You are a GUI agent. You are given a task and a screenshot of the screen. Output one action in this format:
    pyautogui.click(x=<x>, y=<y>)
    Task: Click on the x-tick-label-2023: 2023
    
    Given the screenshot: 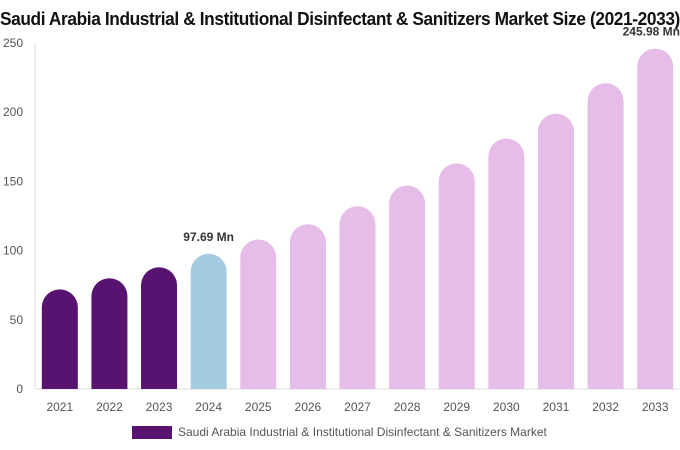 What is the action you would take?
    pyautogui.click(x=159, y=407)
    